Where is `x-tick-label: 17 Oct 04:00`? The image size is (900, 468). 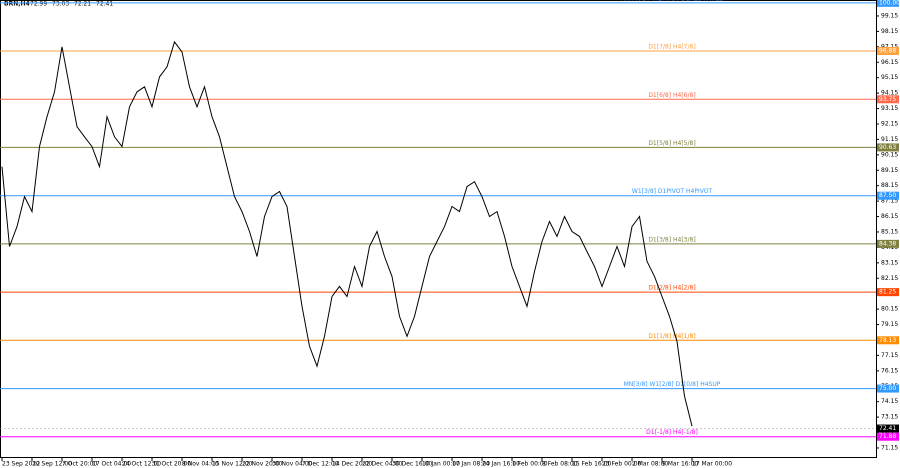
x-tick-label: 17 Oct 04:00 is located at coordinates (111, 464).